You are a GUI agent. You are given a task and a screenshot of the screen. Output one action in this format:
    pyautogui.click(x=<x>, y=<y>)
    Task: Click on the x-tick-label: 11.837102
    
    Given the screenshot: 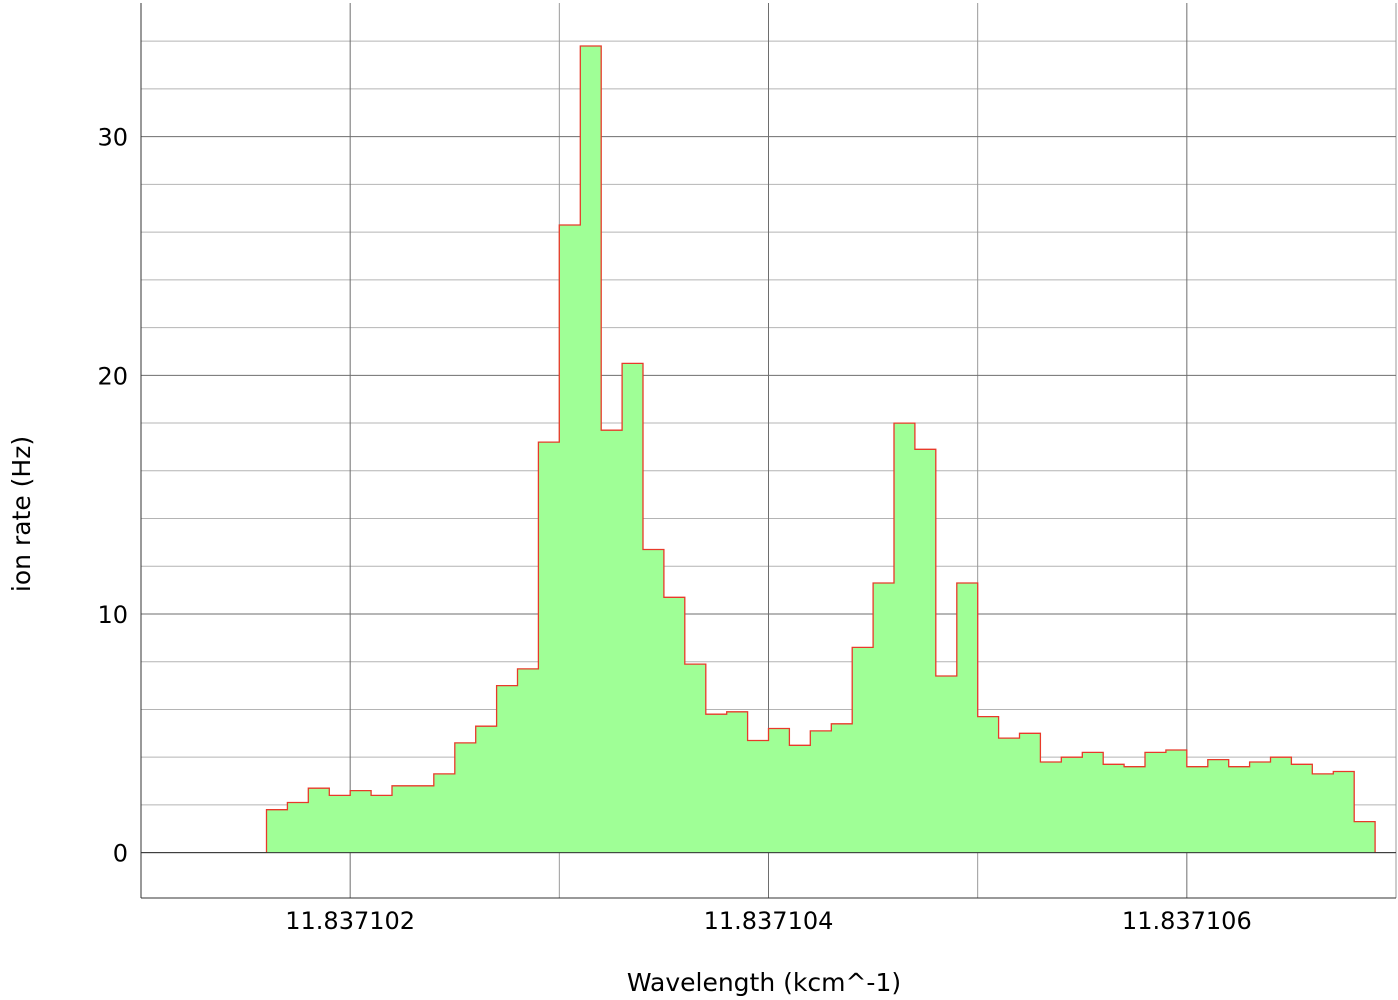 What is the action you would take?
    pyautogui.click(x=350, y=921)
    